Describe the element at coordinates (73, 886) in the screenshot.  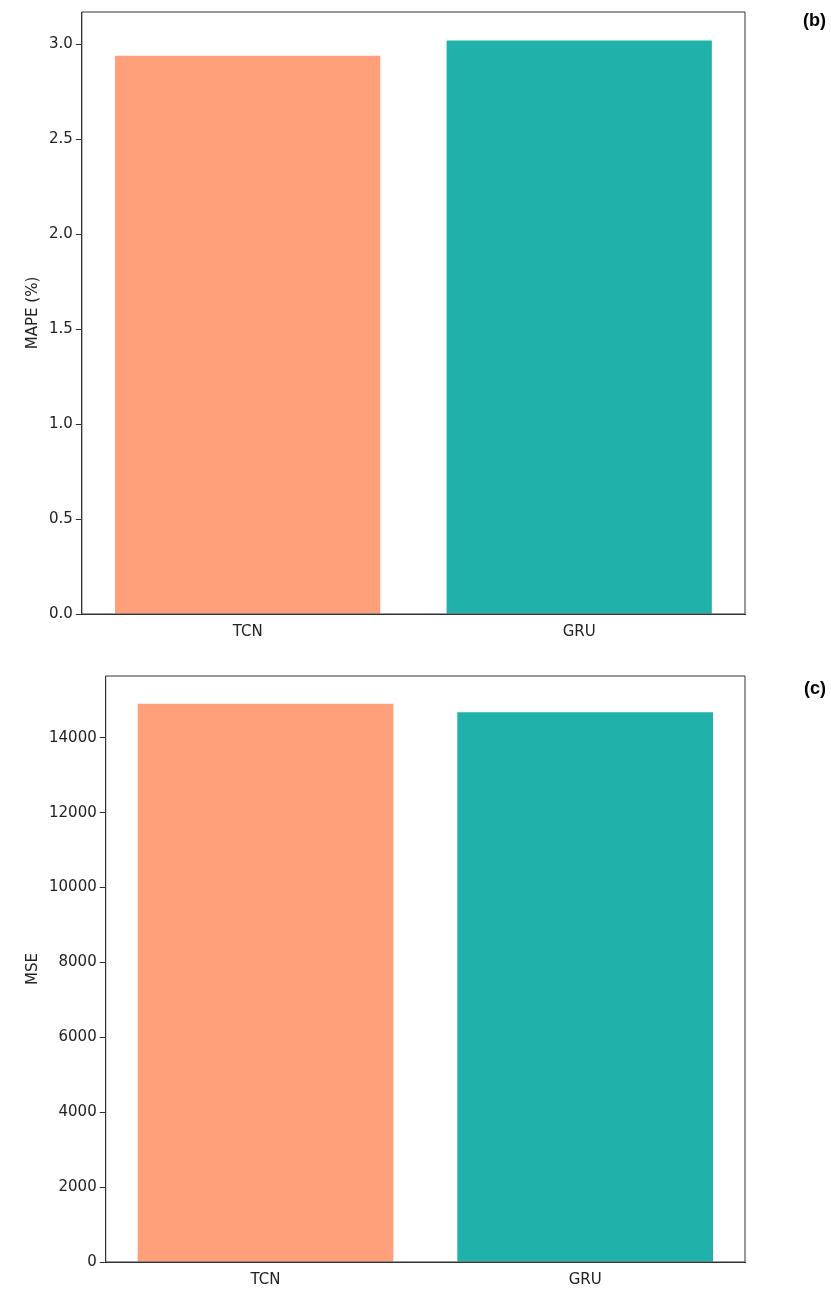
I see `y-tick-label: 10000` at that location.